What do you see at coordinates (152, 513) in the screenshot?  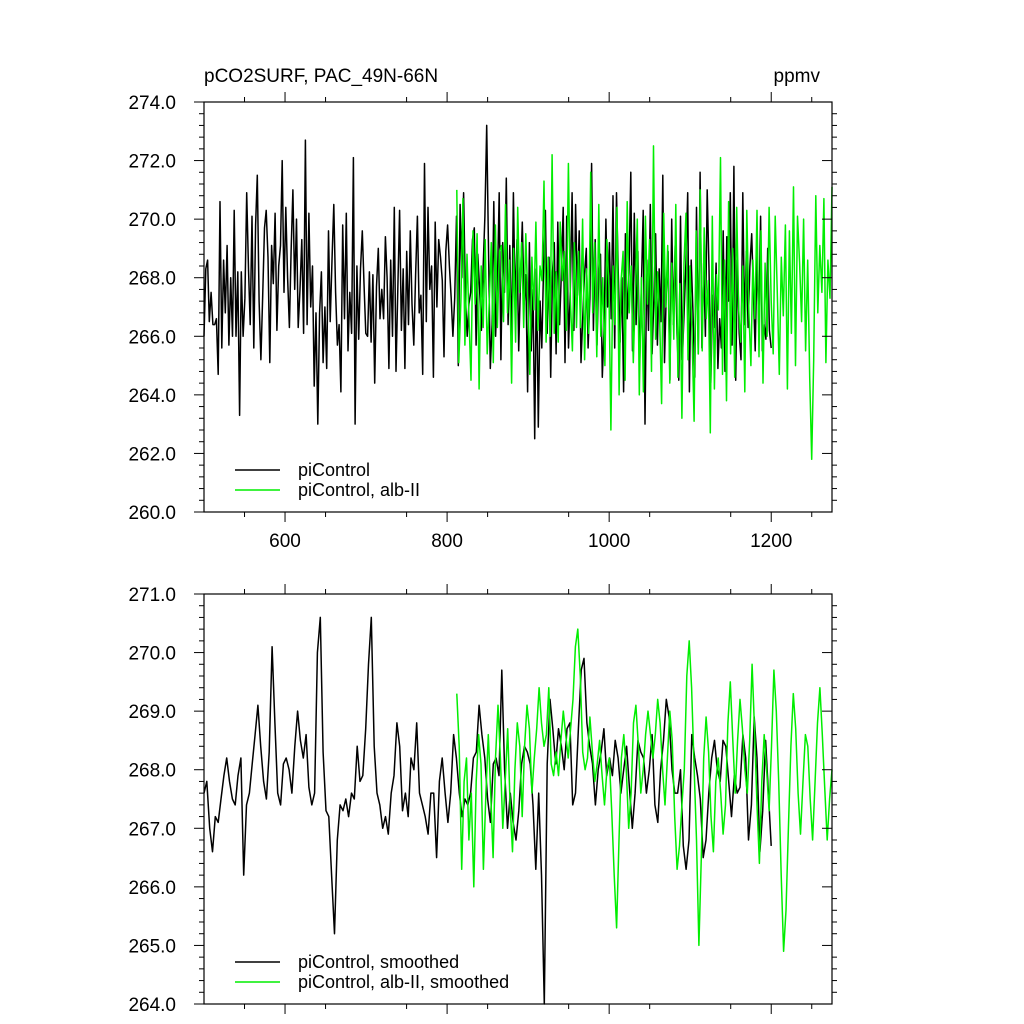 I see `y-tick-label: 260.0` at bounding box center [152, 513].